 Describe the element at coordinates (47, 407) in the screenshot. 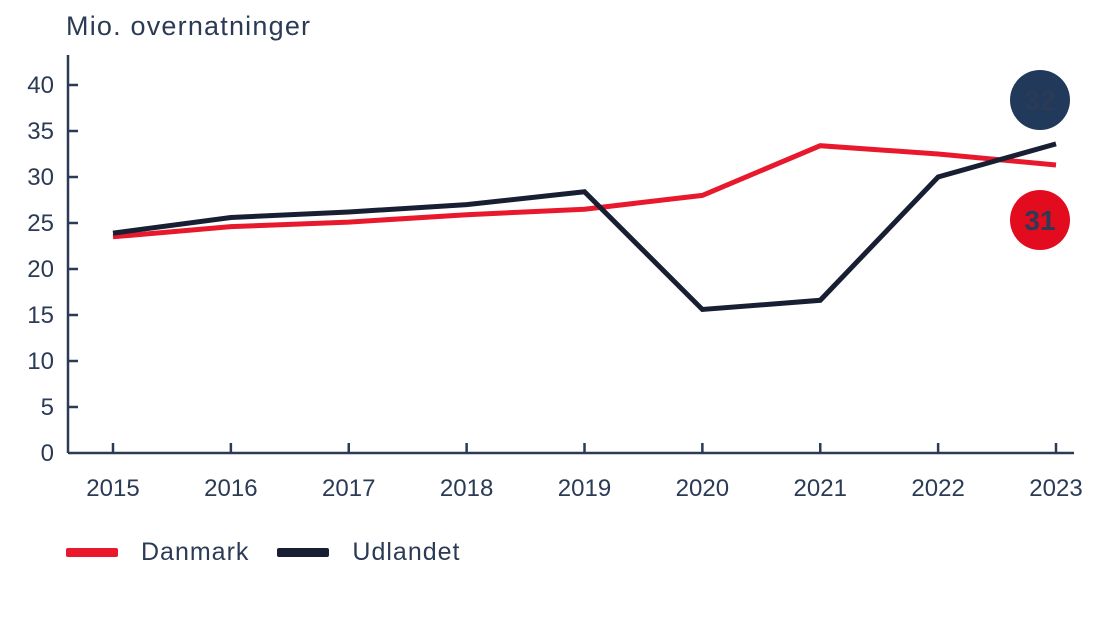

I see `y-tick-label: 5` at that location.